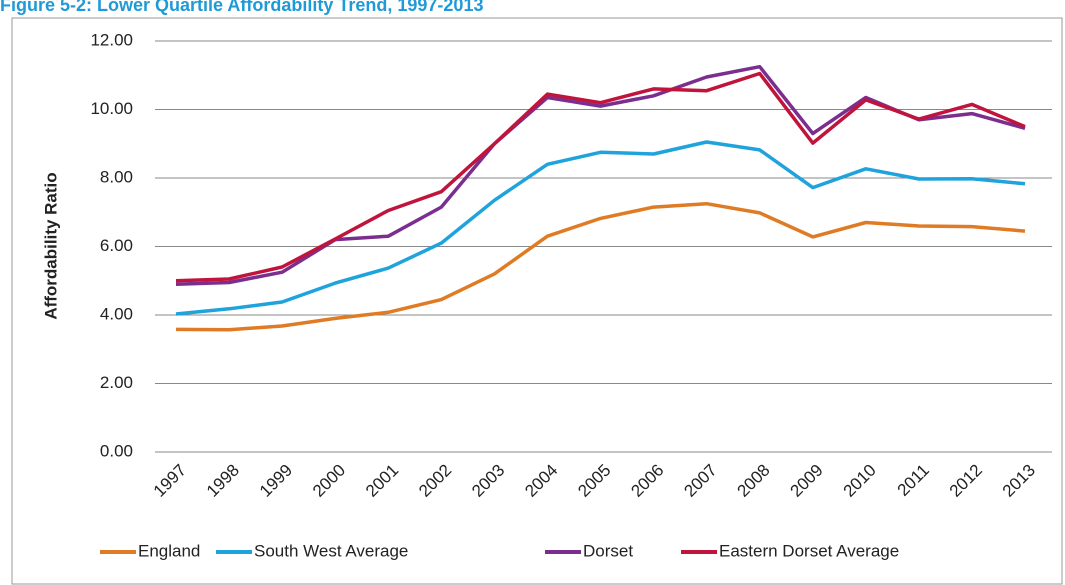 Image resolution: width=1065 pixels, height=585 pixels. What do you see at coordinates (50, 245) in the screenshot?
I see `y-axis-label: Affordability Ratio` at bounding box center [50, 245].